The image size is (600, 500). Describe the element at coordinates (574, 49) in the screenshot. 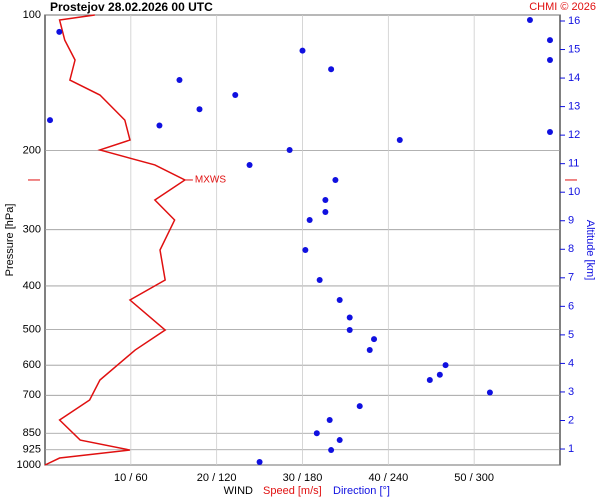

I see `y2-tick-label: 15` at that location.